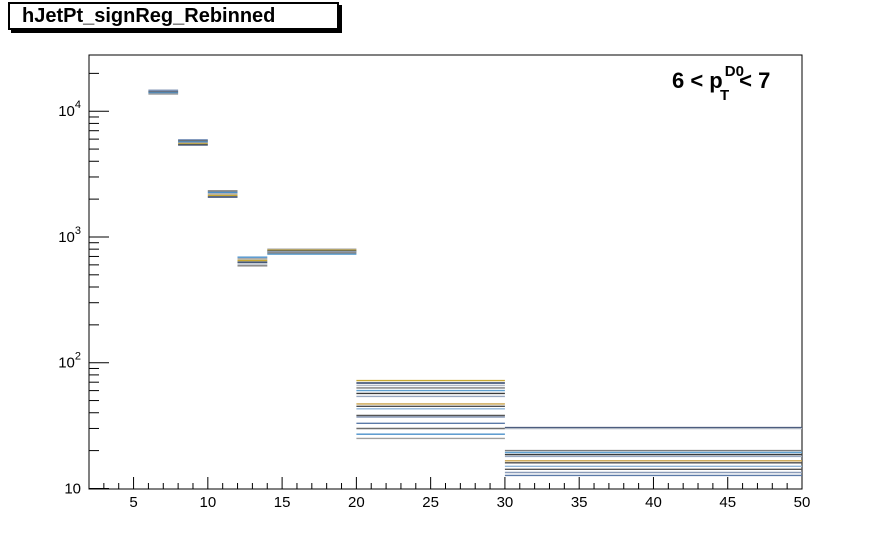 The height and width of the screenshot is (544, 892). What do you see at coordinates (430, 502) in the screenshot?
I see `x-tick-label: 25` at bounding box center [430, 502].